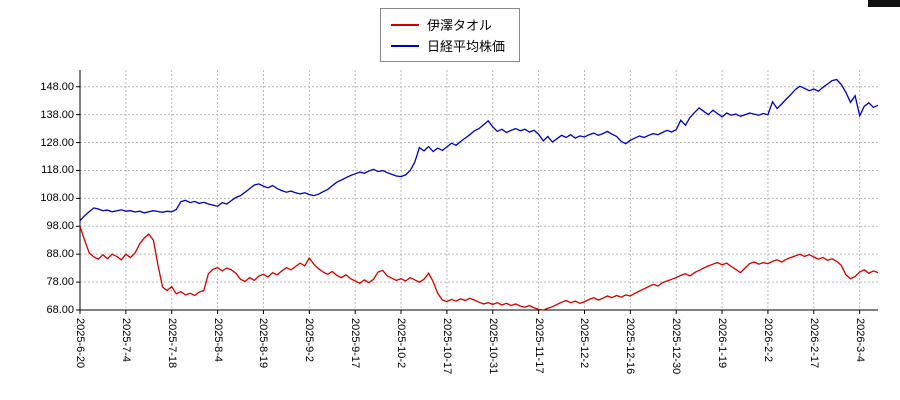 The width and height of the screenshot is (900, 400). What do you see at coordinates (813, 343) in the screenshot?
I see `x-tick-label: 2026-2-17` at bounding box center [813, 343].